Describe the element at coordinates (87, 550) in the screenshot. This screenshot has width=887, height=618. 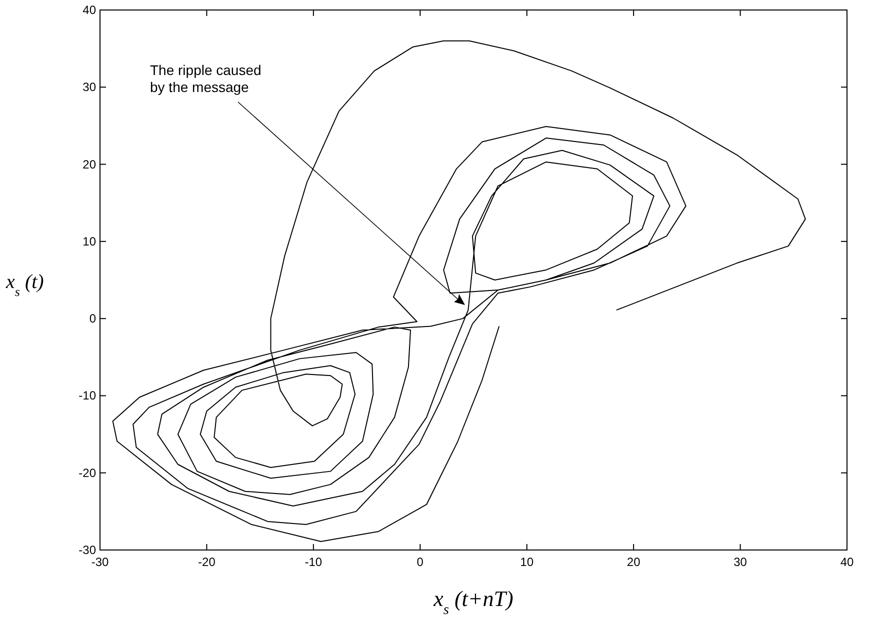
I see `y-tick-label: -30` at that location.